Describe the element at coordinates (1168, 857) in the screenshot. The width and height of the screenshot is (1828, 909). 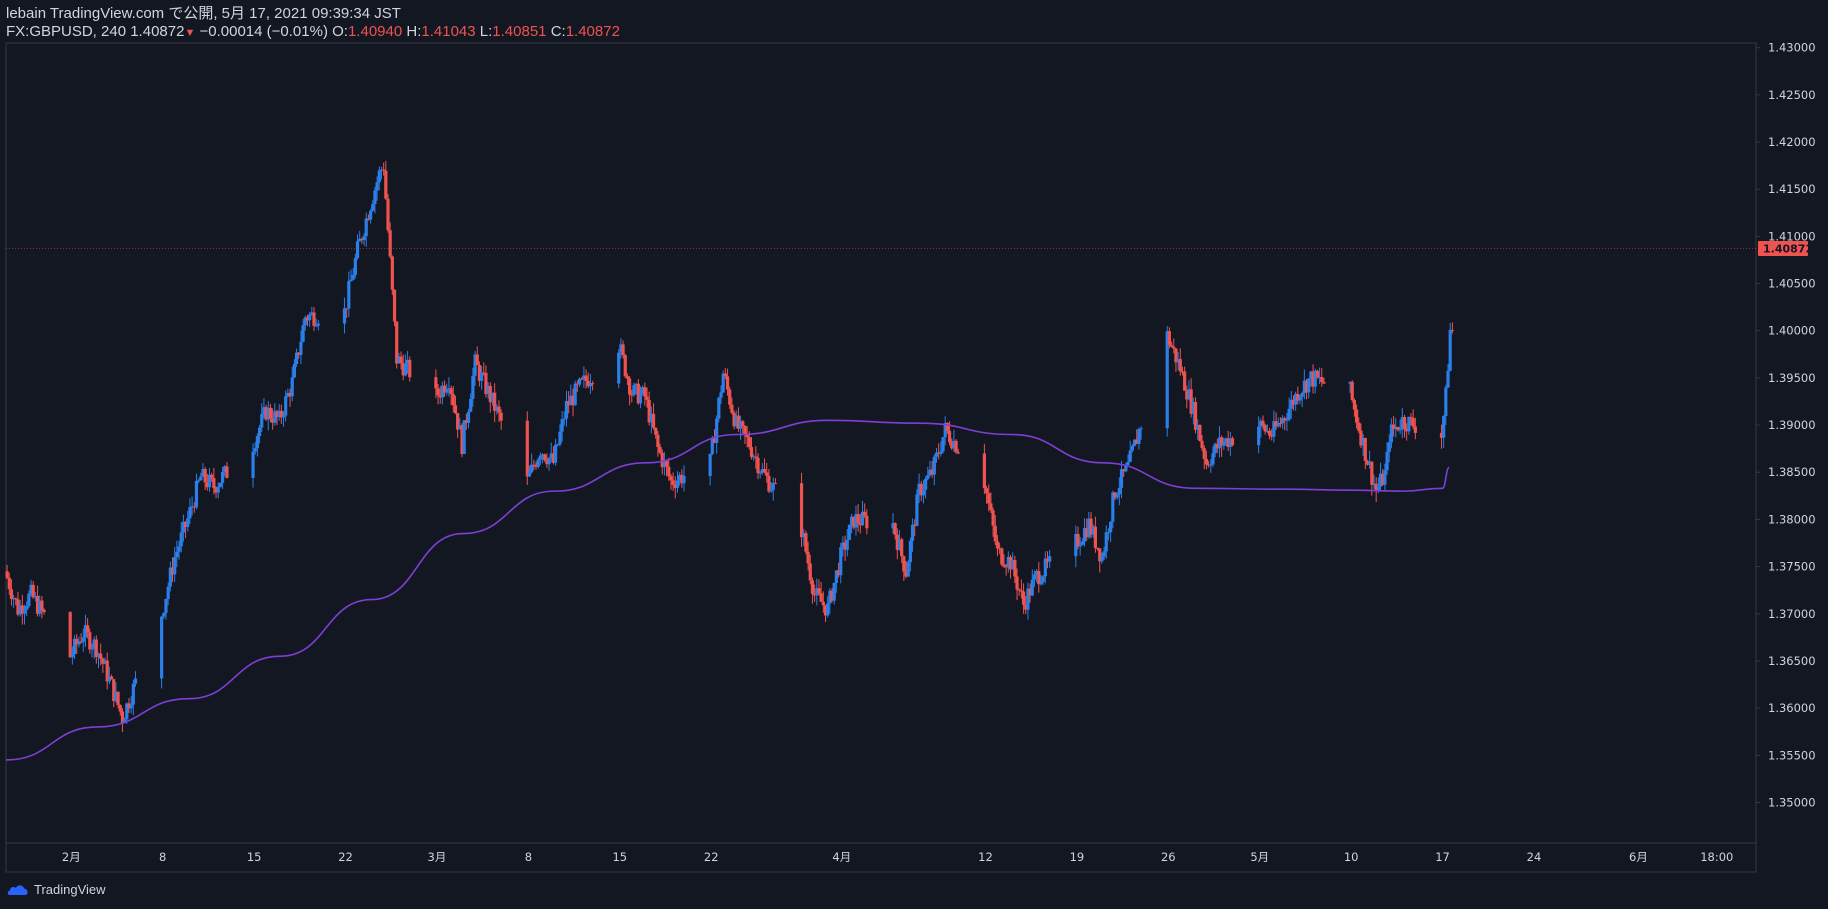
I see `x-tick-label: 26` at that location.